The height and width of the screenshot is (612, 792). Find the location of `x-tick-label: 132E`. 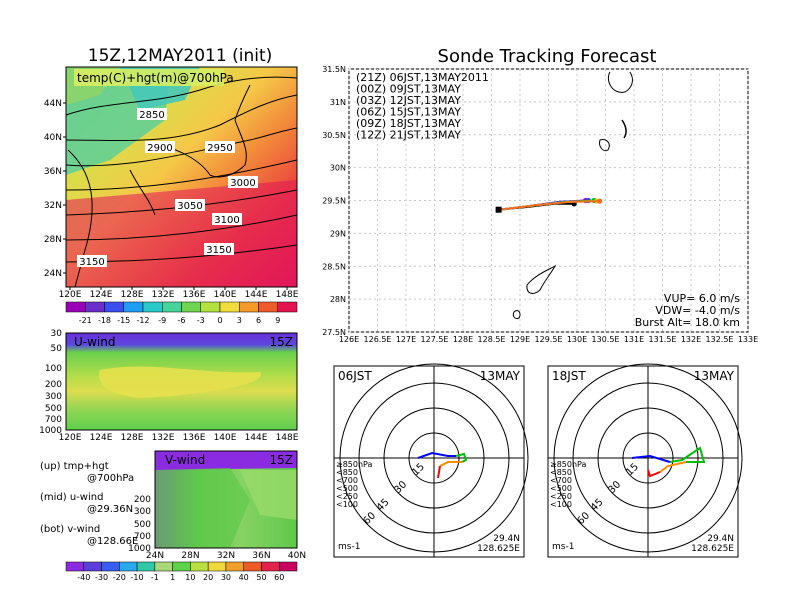

x-tick-label: 132E is located at coordinates (163, 295).